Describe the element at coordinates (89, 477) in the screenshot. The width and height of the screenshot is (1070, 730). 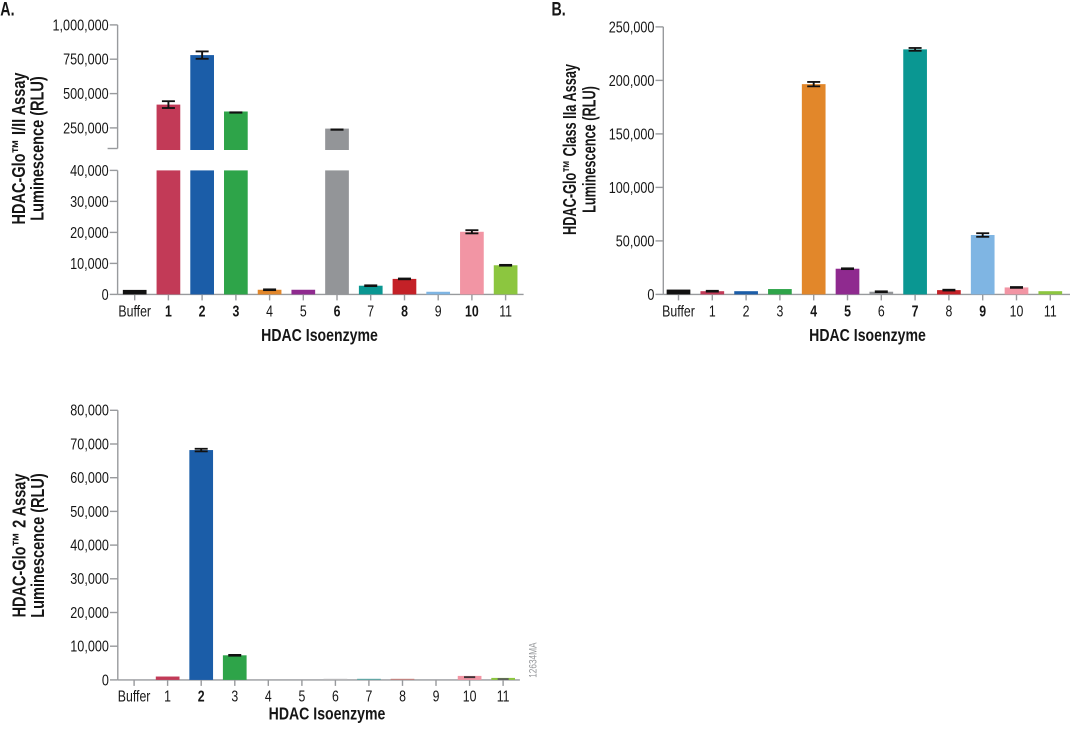
I see `svg-text: 60,000` at that location.